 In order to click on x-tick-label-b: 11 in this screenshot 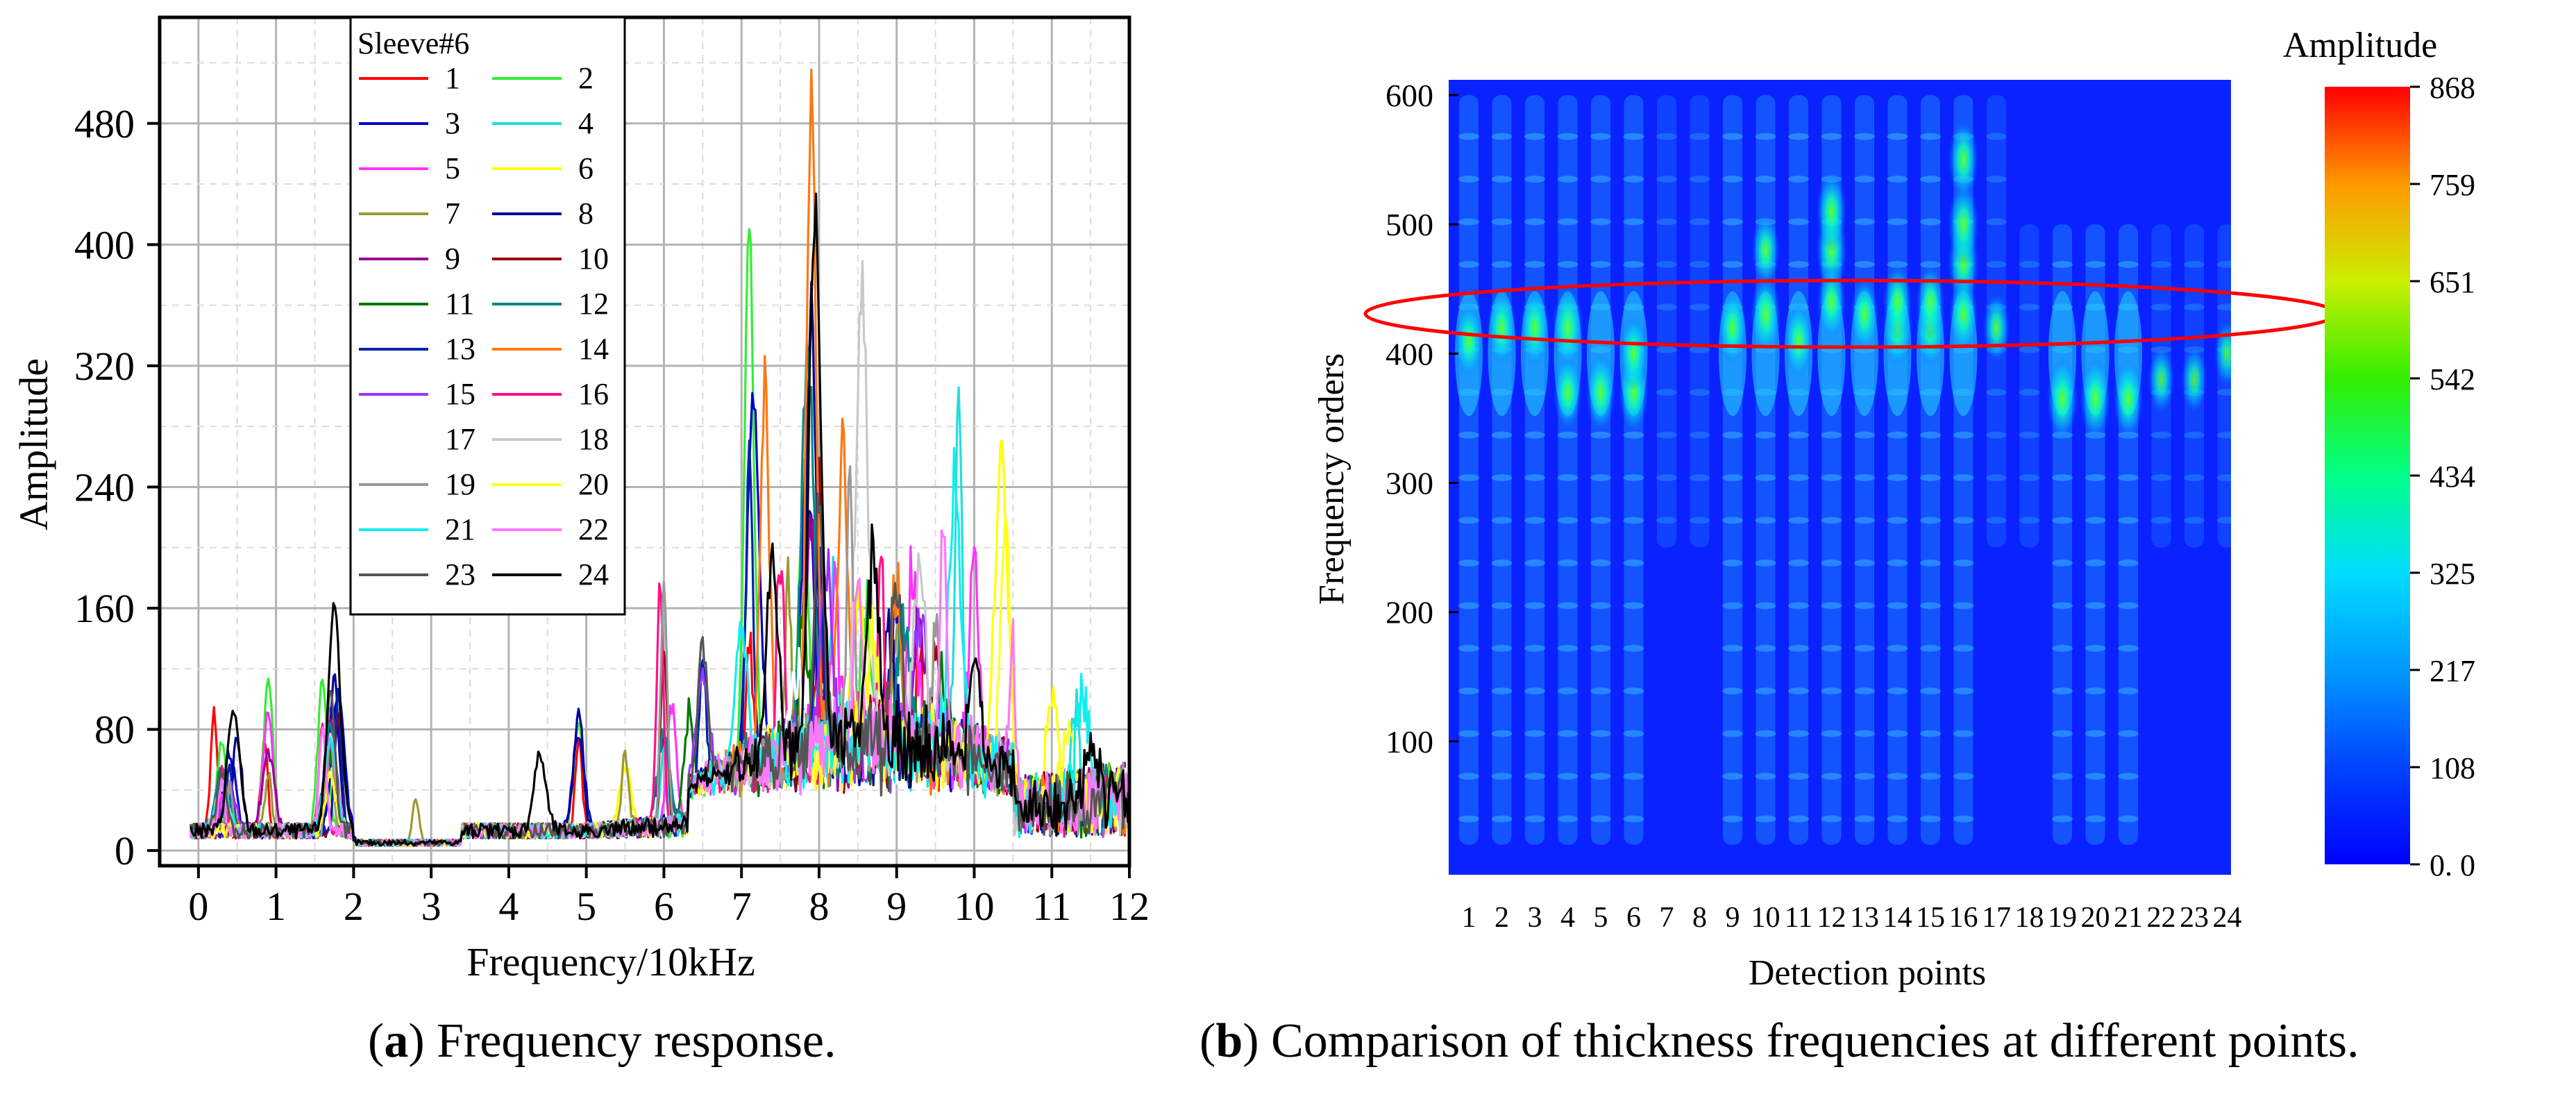, I will do `click(1798, 918)`.